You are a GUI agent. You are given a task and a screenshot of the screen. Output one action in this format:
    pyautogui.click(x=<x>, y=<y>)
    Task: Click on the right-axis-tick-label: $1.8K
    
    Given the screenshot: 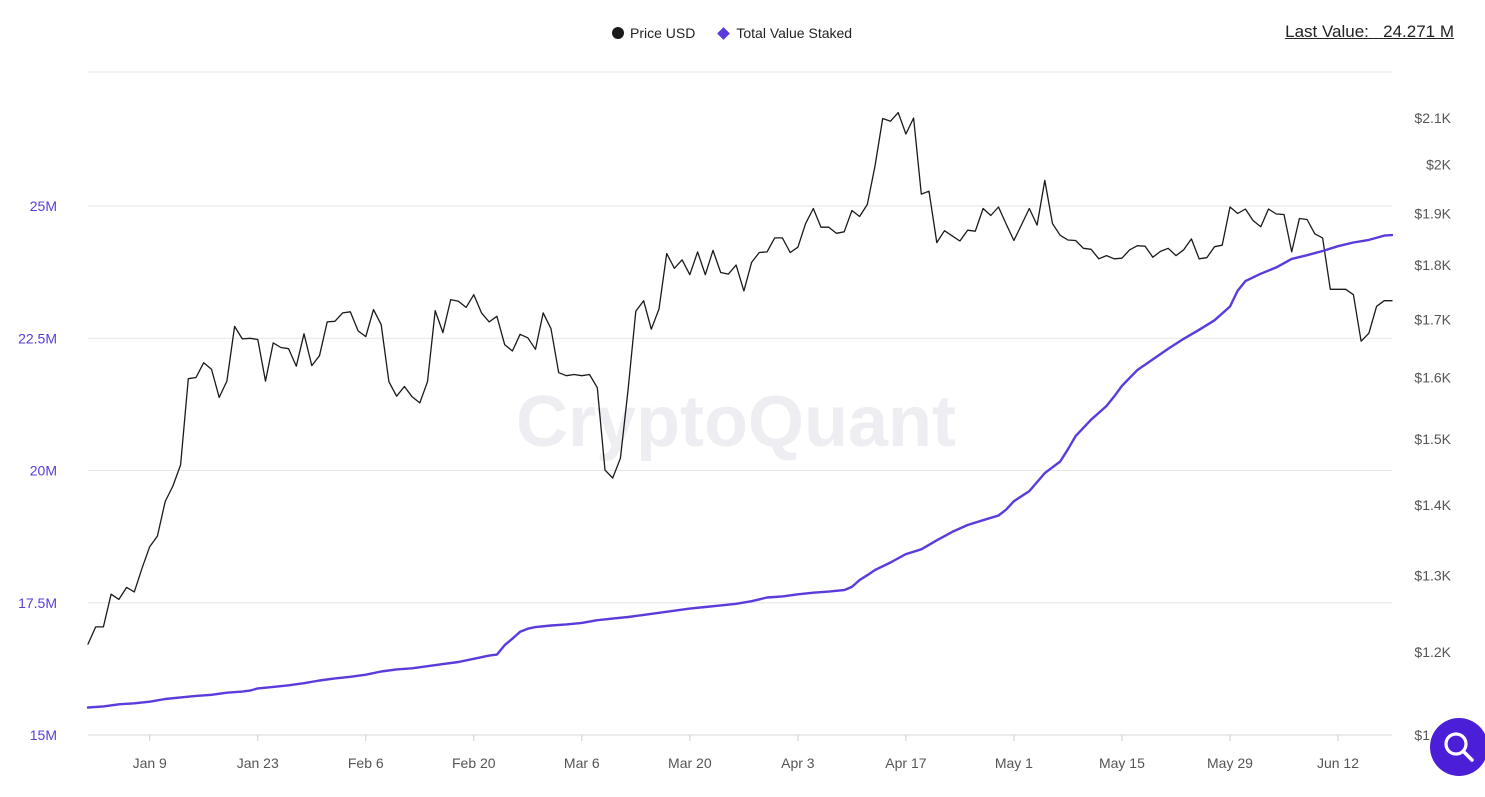 What is the action you would take?
    pyautogui.click(x=1432, y=265)
    